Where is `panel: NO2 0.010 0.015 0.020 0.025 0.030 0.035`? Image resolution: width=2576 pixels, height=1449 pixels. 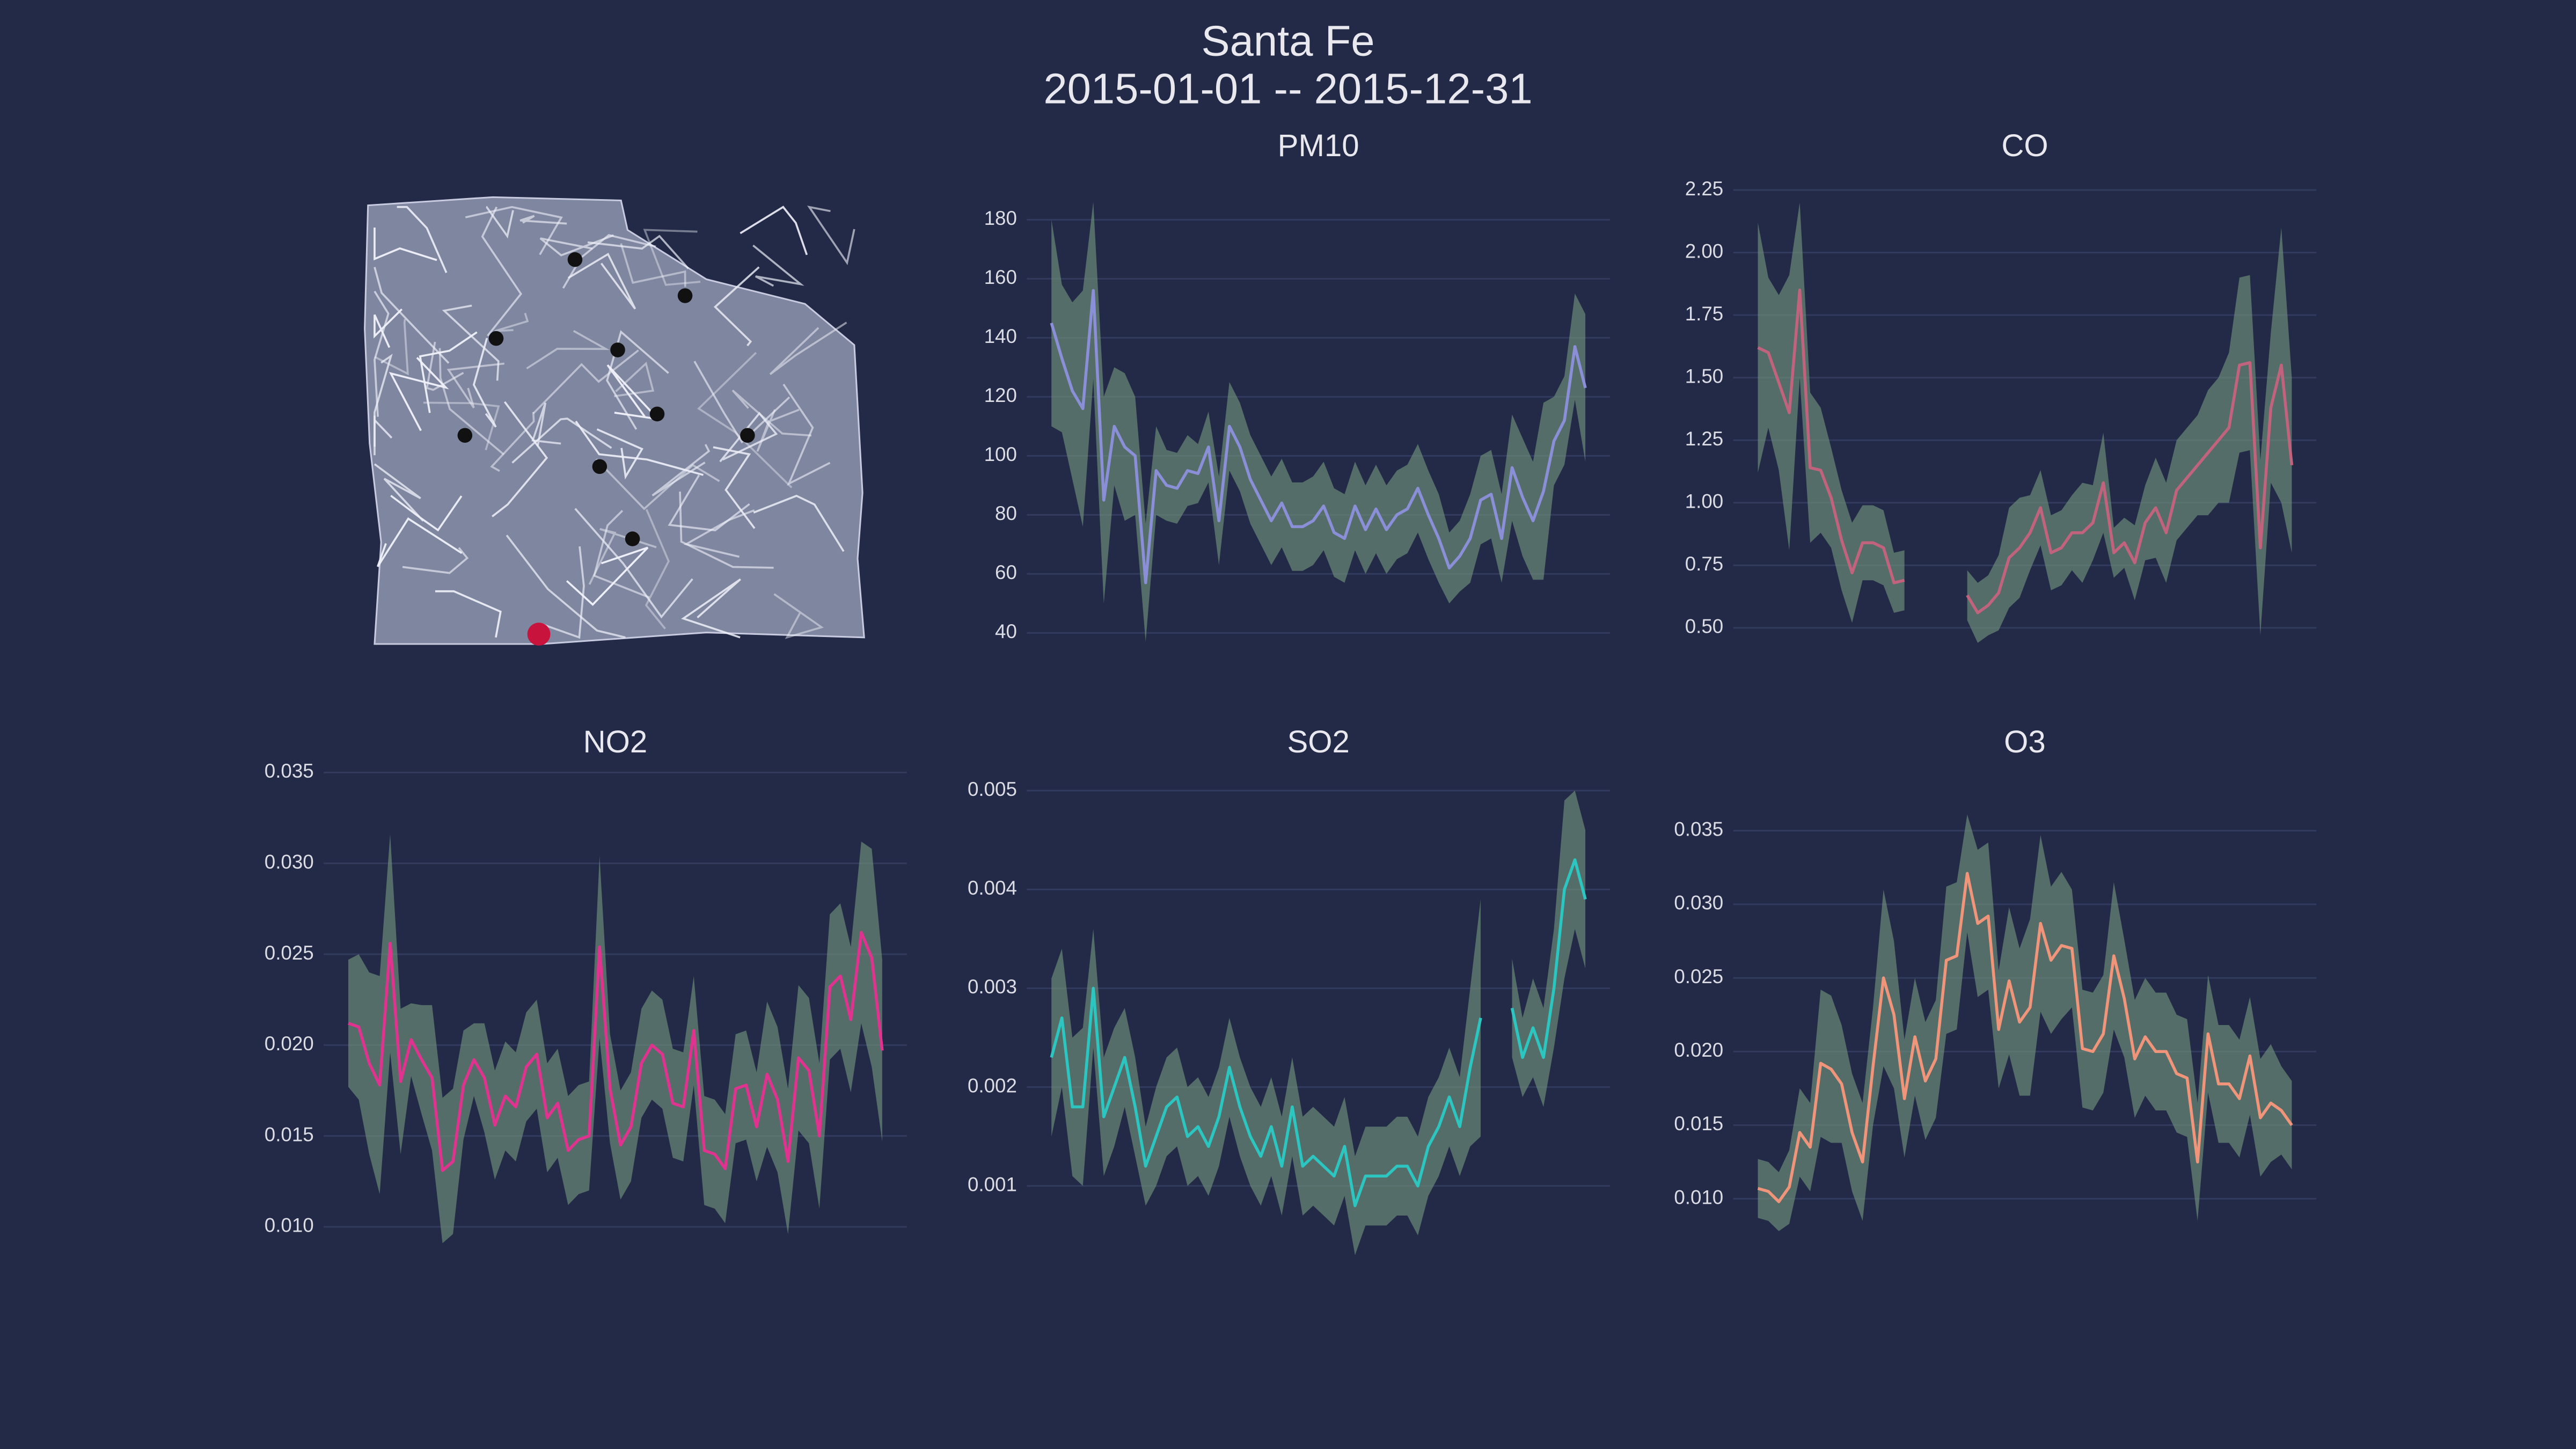
panel: NO2 0.010 0.015 0.020 0.025 0.030 0.035 is located at coordinates (586, 983).